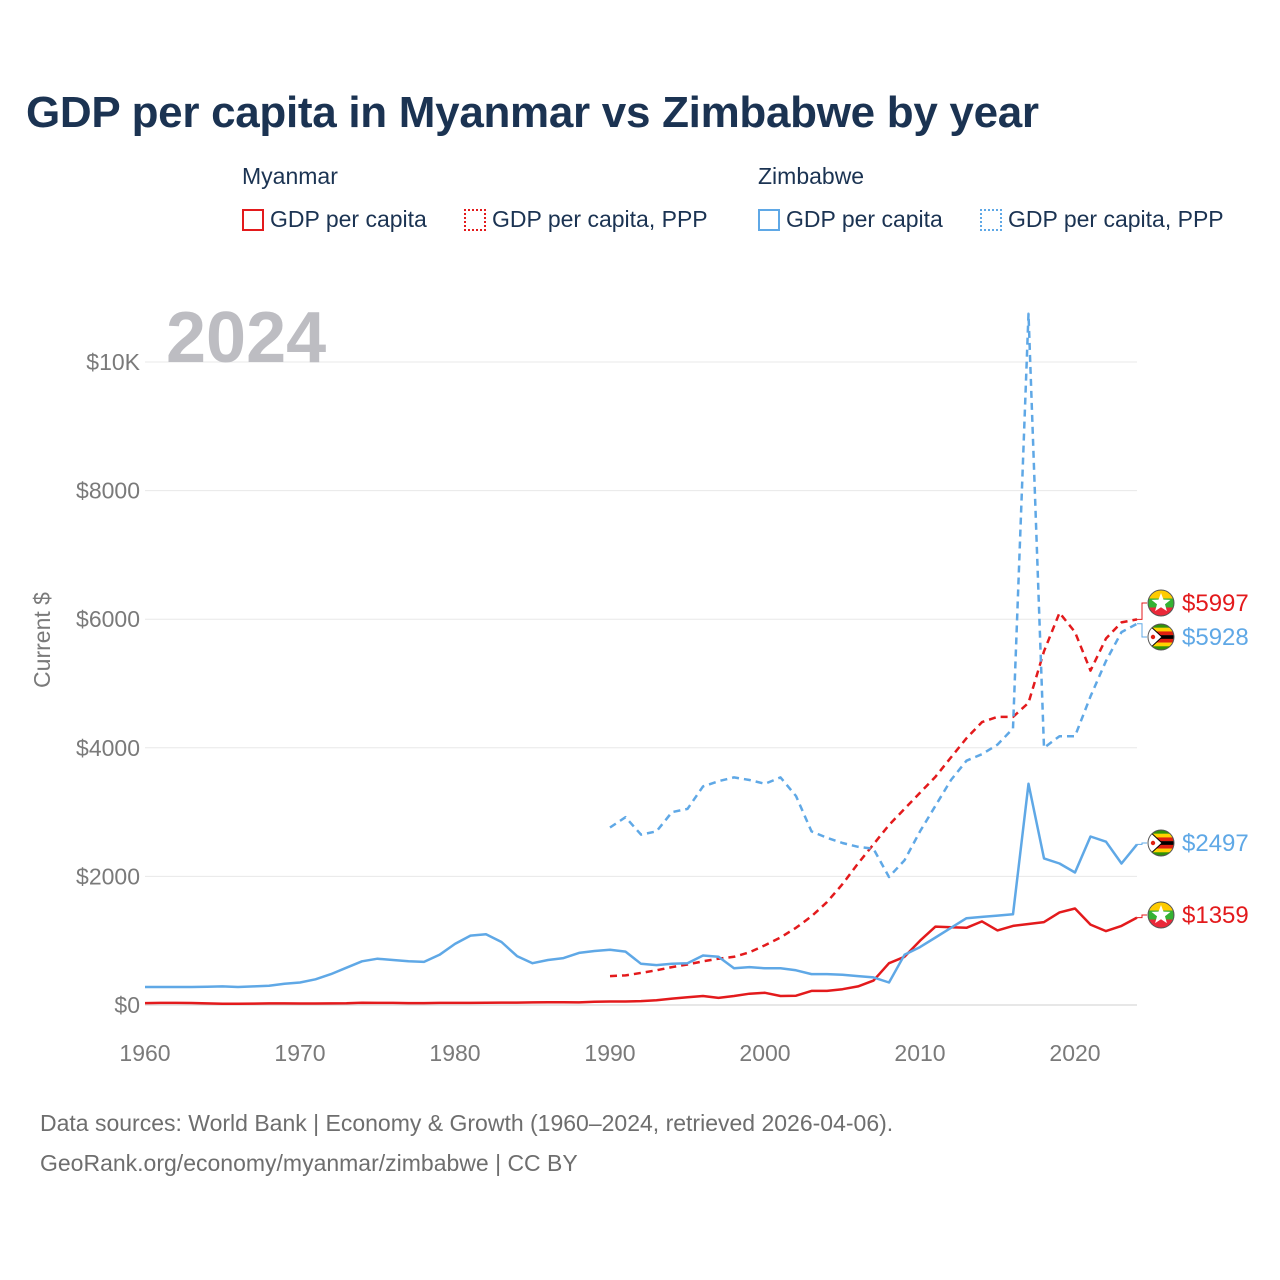 This screenshot has width=1280, height=1280. Describe the element at coordinates (1215, 637) in the screenshot. I see `end-value-label: $5928` at that location.